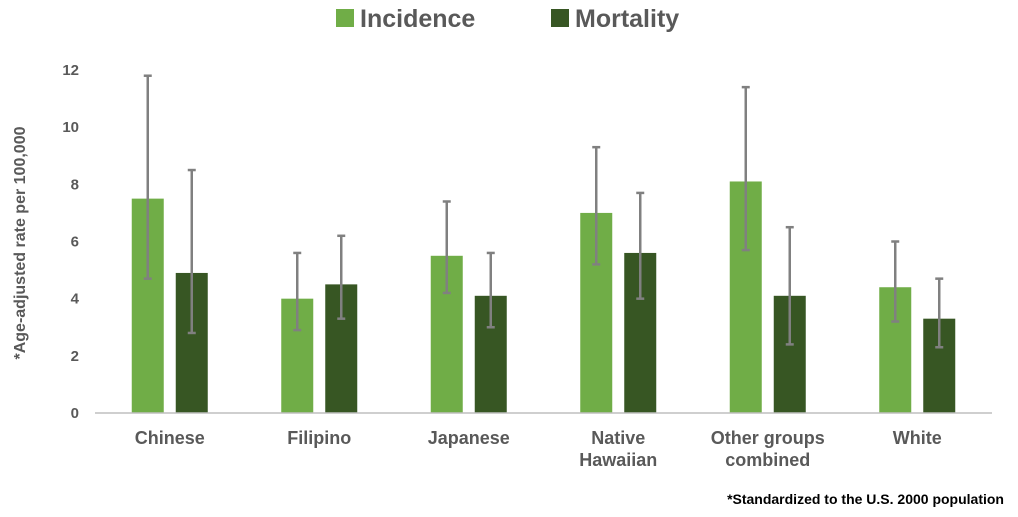 The height and width of the screenshot is (517, 1018). I want to click on legend-swatch-incidence, so click(345, 18).